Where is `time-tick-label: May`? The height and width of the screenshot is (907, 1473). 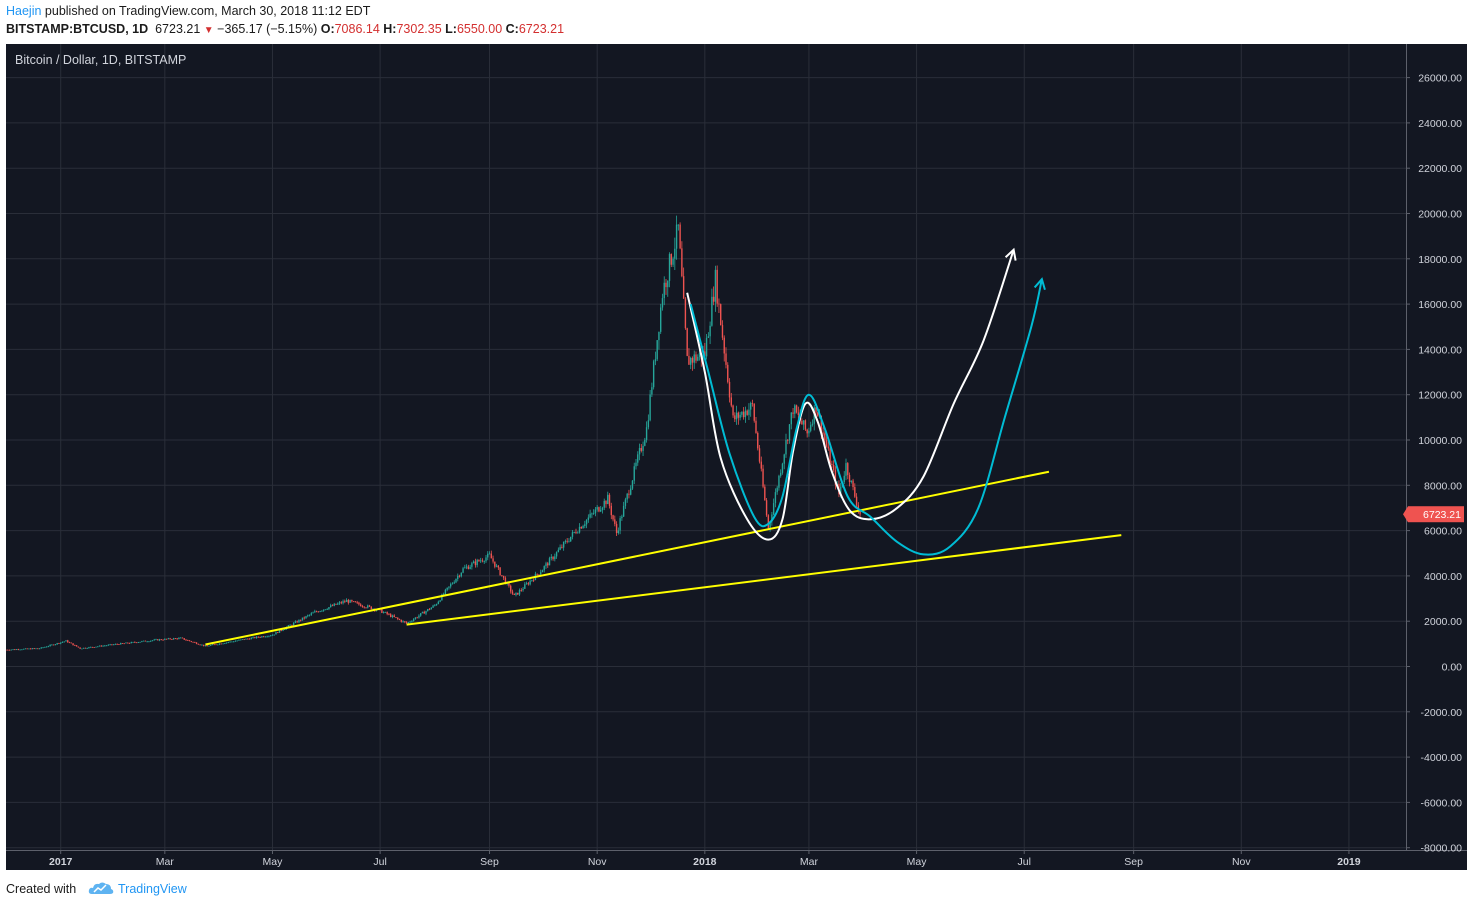 time-tick-label: May is located at coordinates (917, 862).